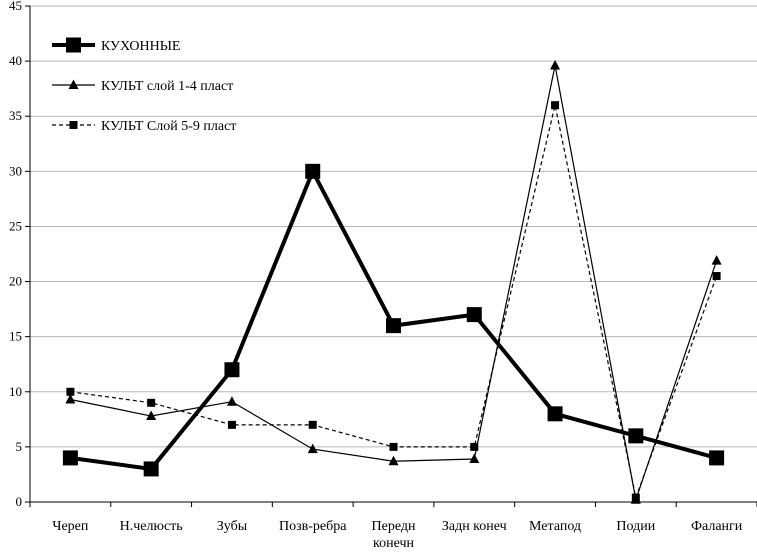 This screenshot has height=552, width=757. I want to click on y-tick-label: 10, so click(15, 391).